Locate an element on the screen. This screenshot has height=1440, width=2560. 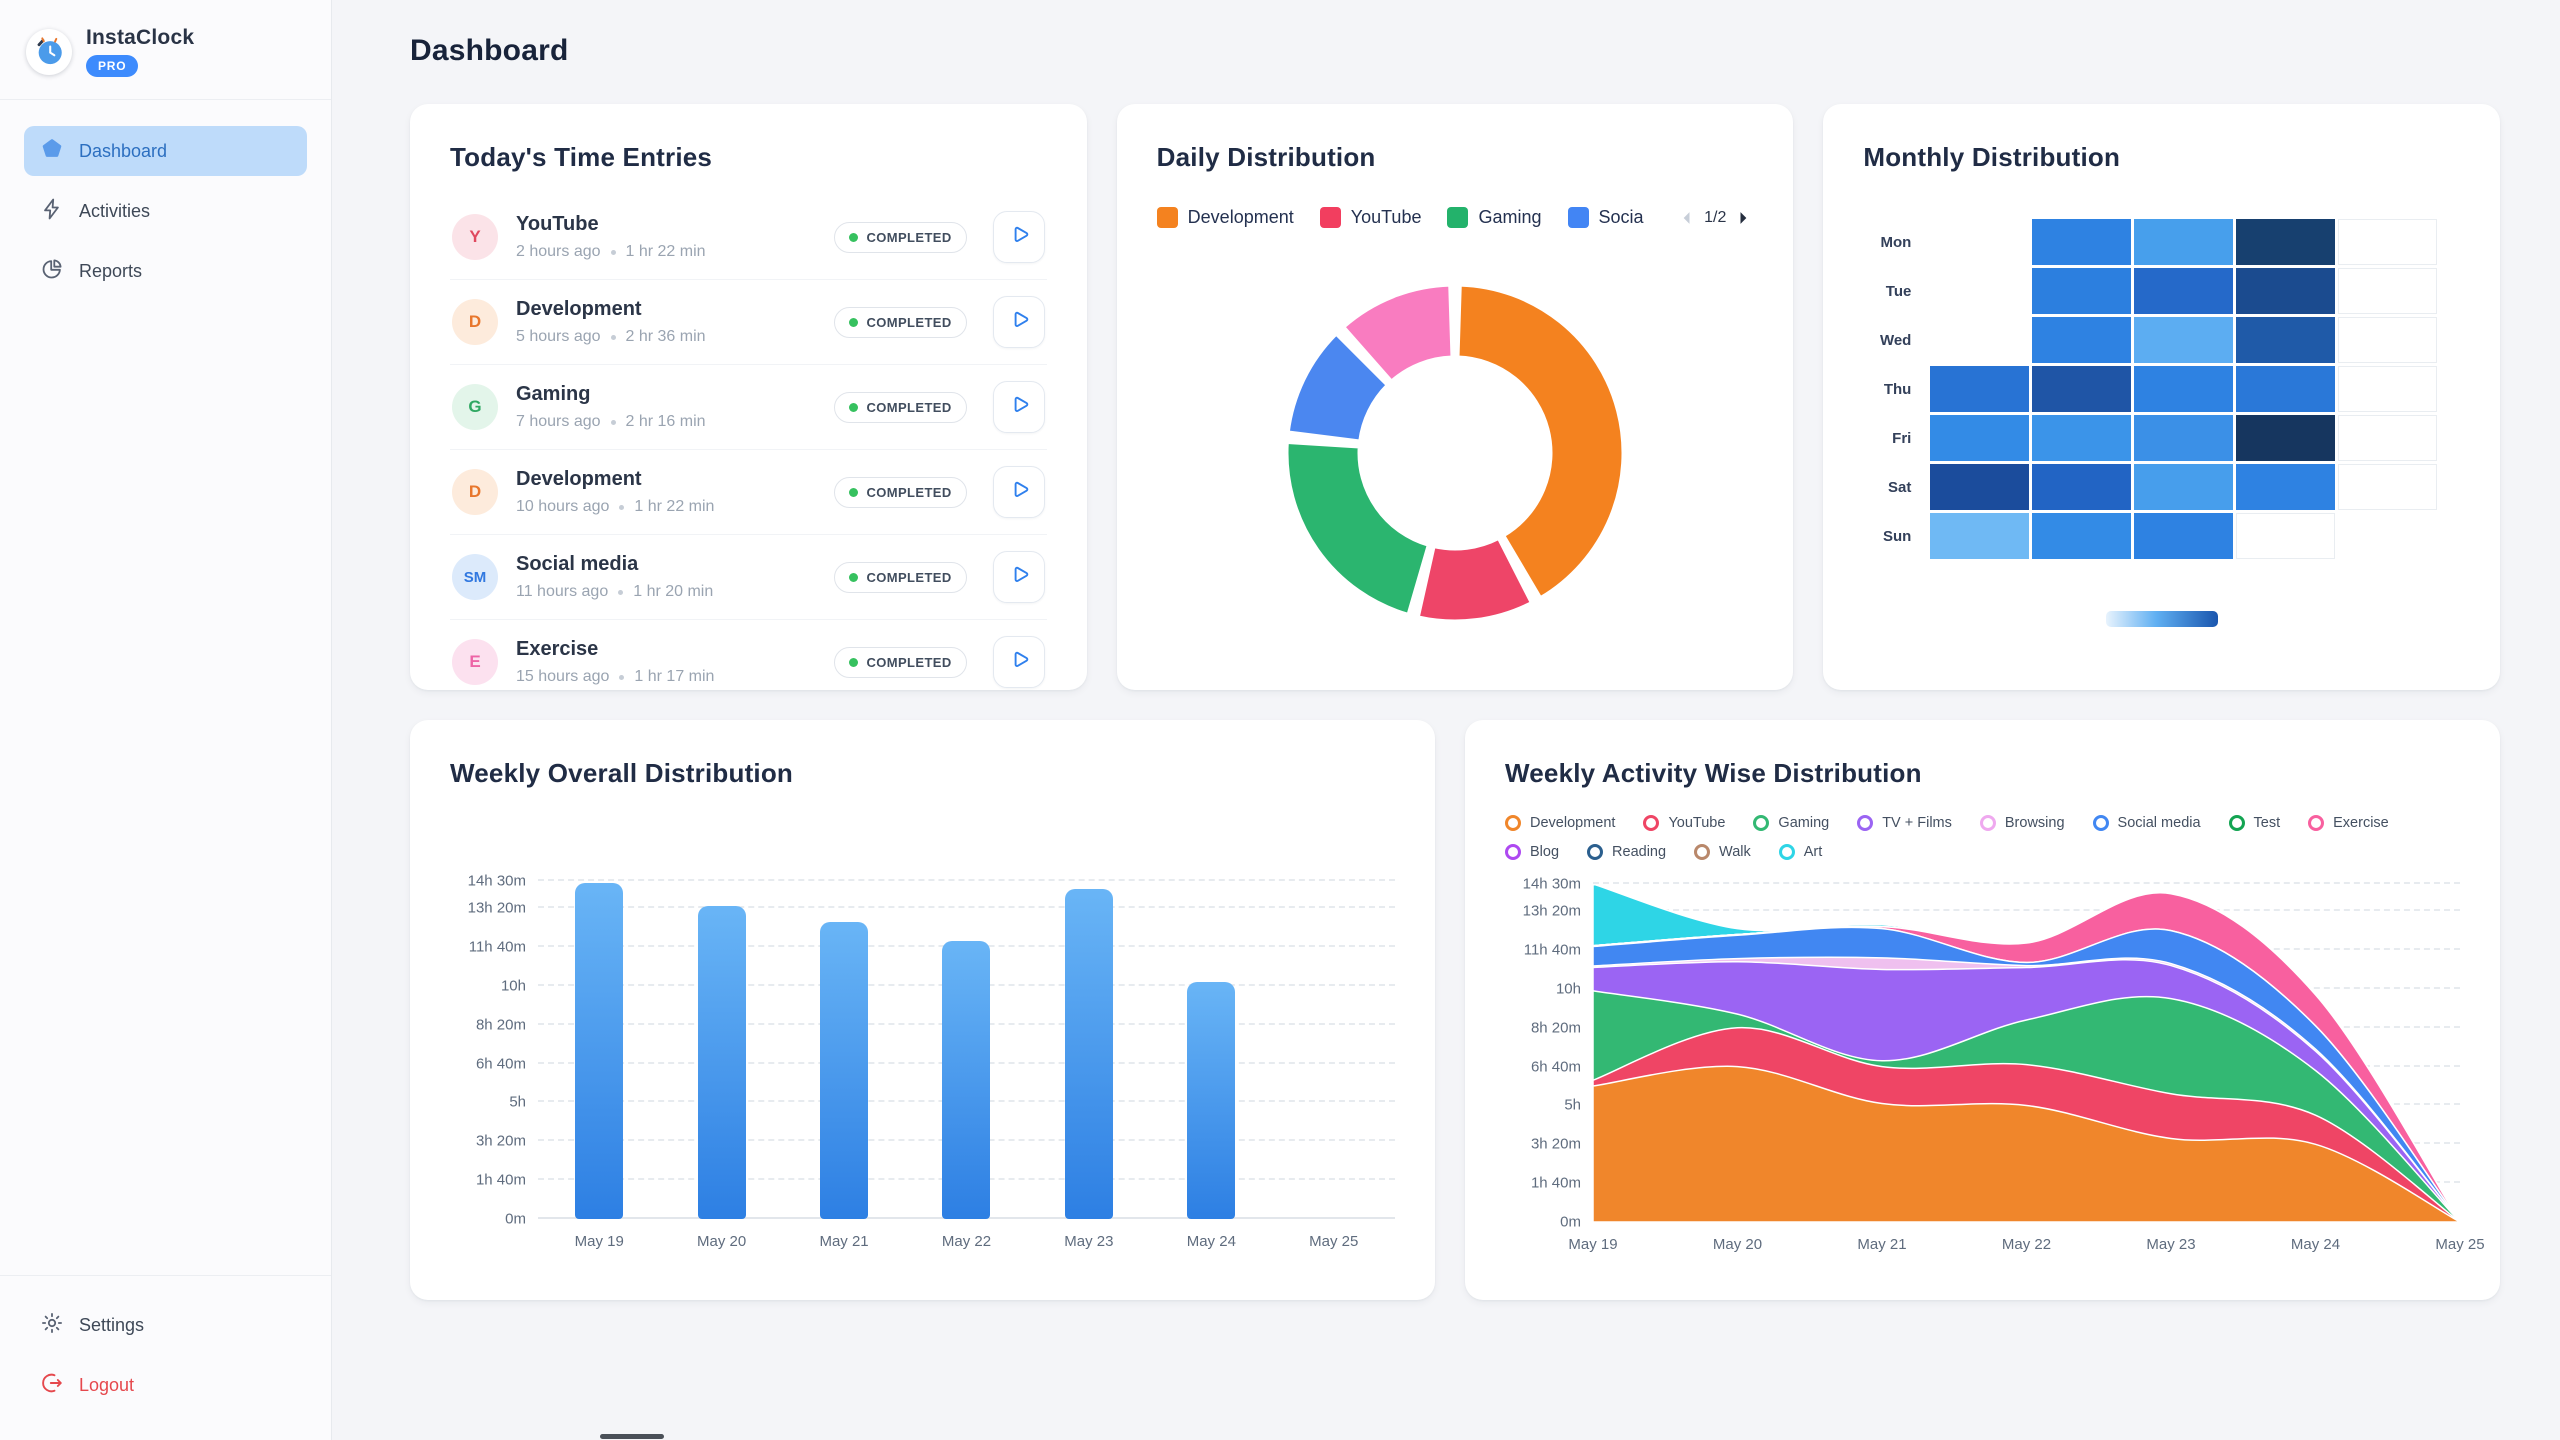
daily-legend-item-youtube: YouTube is located at coordinates (1370, 217).